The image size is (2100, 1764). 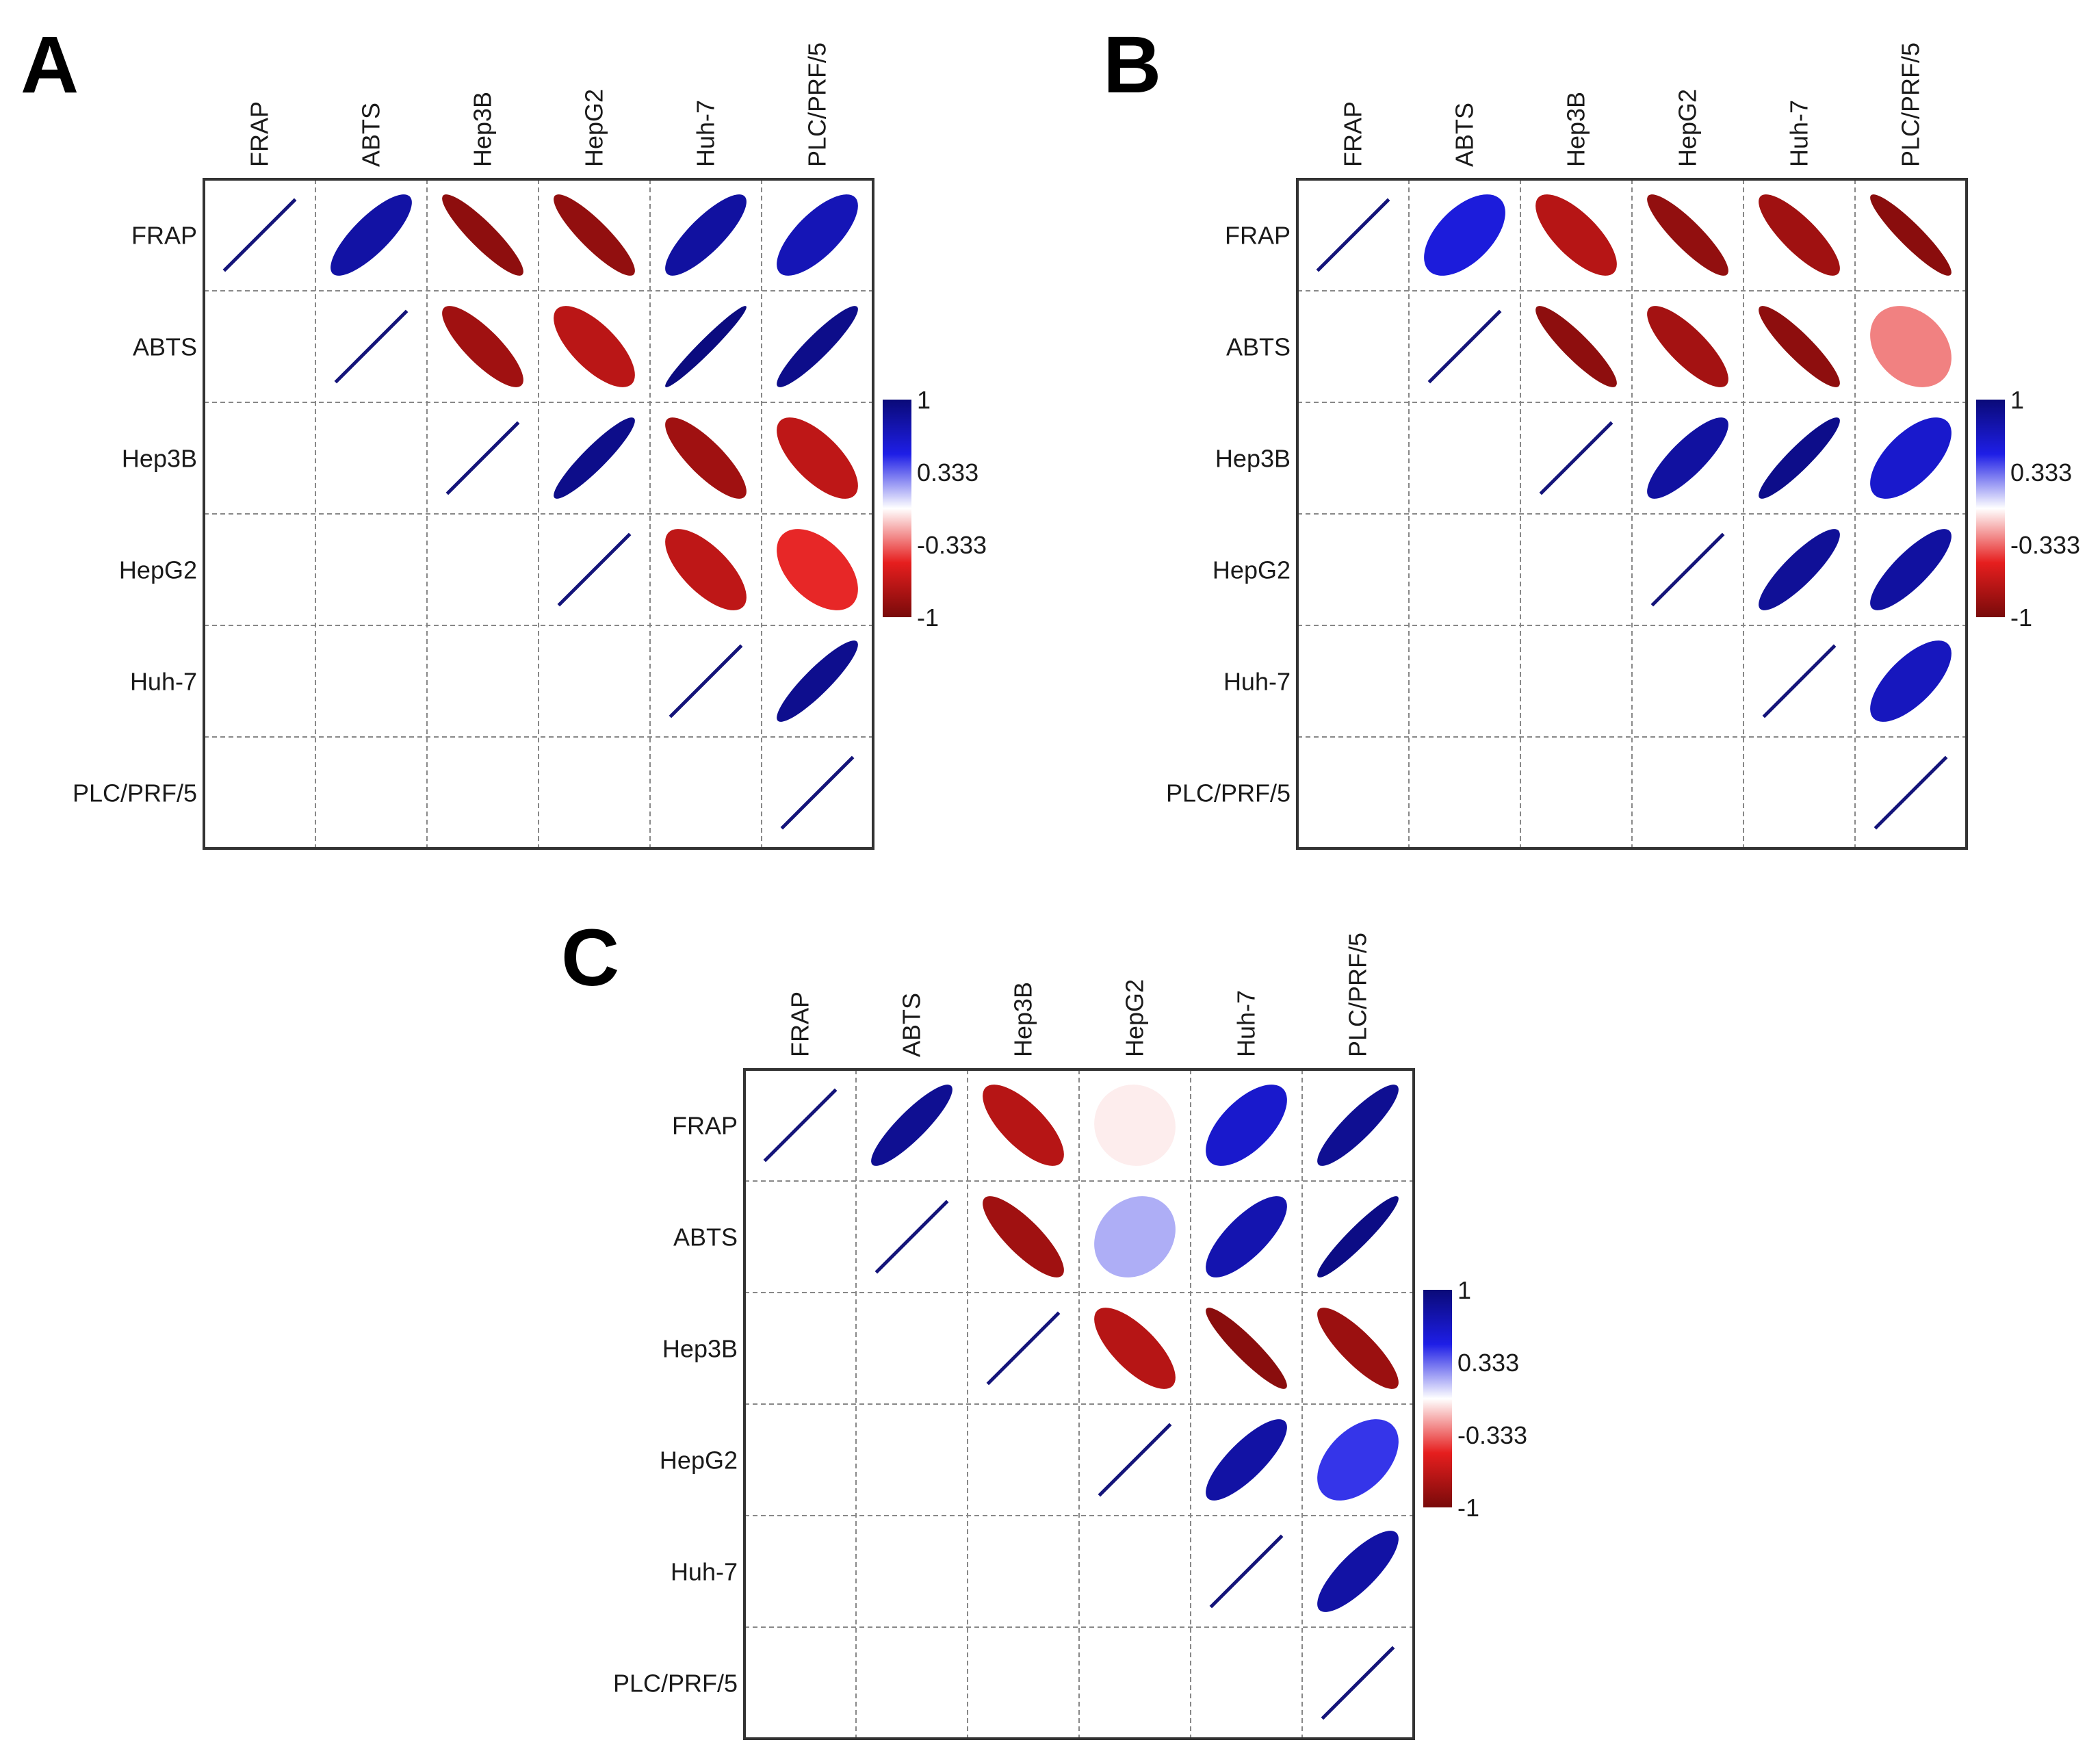 I want to click on row-label: Huh-7, so click(x=163, y=682).